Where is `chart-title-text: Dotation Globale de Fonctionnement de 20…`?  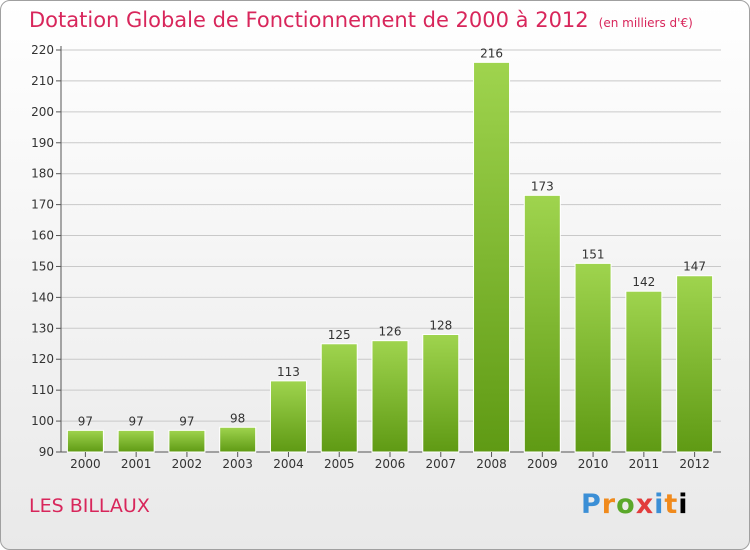 chart-title-text: Dotation Globale de Fonctionnement de 20… is located at coordinates (309, 20).